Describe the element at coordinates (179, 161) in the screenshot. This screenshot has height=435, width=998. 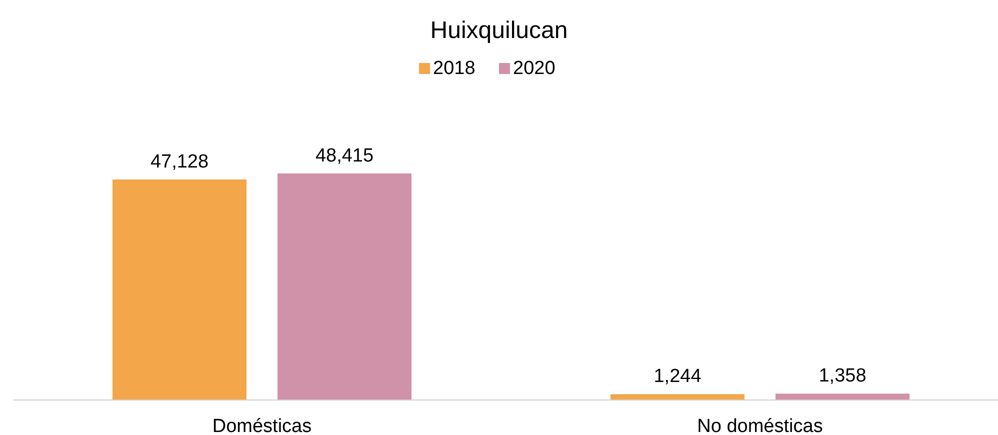
I see `data-label: 47,128` at that location.